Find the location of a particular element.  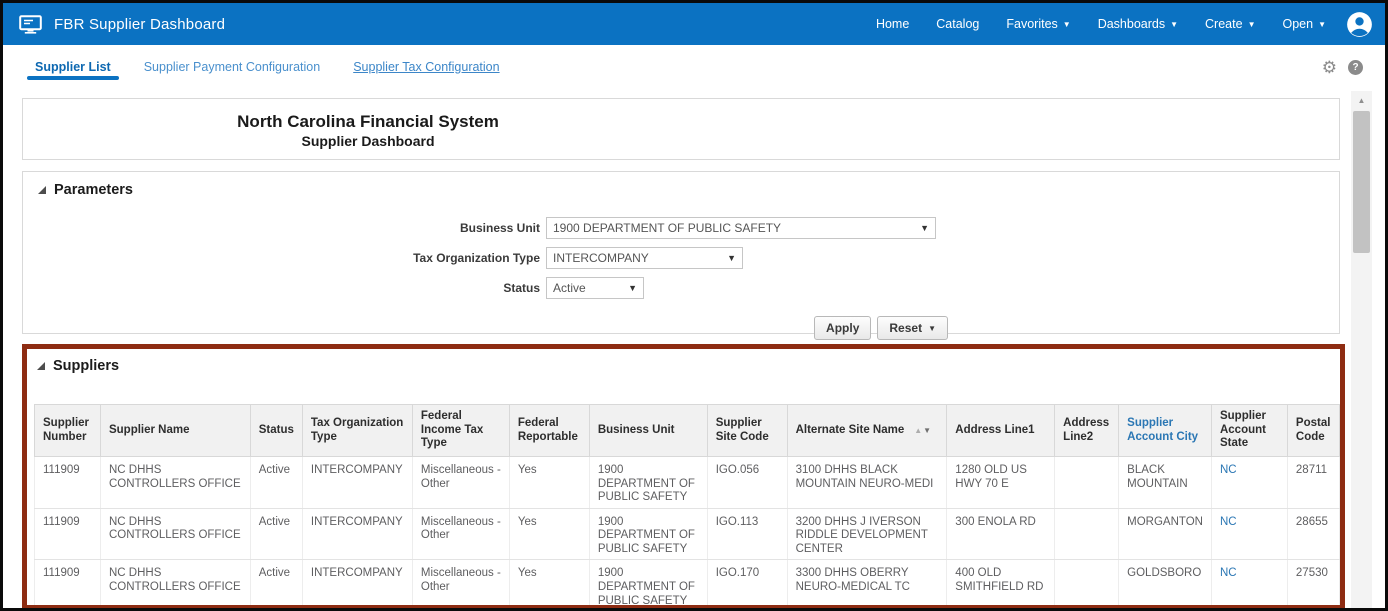

app-title: FBR Supplier Dashboard is located at coordinates (140, 24).